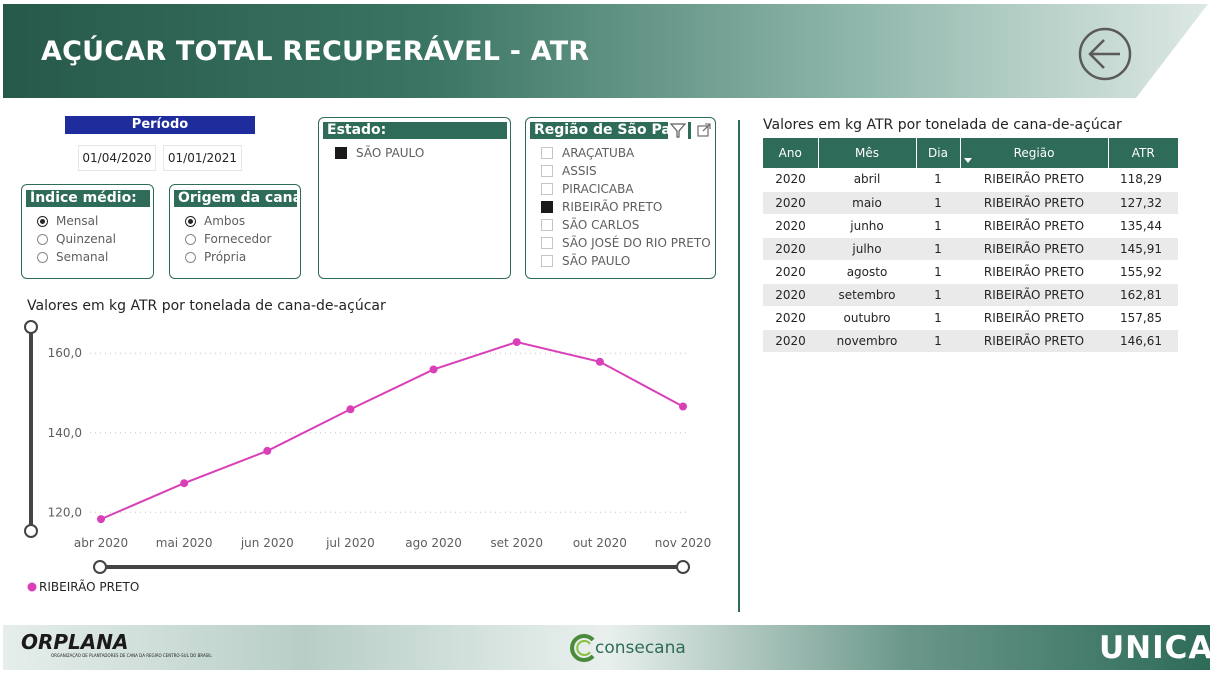 The image size is (1218, 676). What do you see at coordinates (626, 243) in the screenshot?
I see `regiao-item-sao-jose-do-rio-preto: SÃO JOSÉ DO RIO PRETO` at bounding box center [626, 243].